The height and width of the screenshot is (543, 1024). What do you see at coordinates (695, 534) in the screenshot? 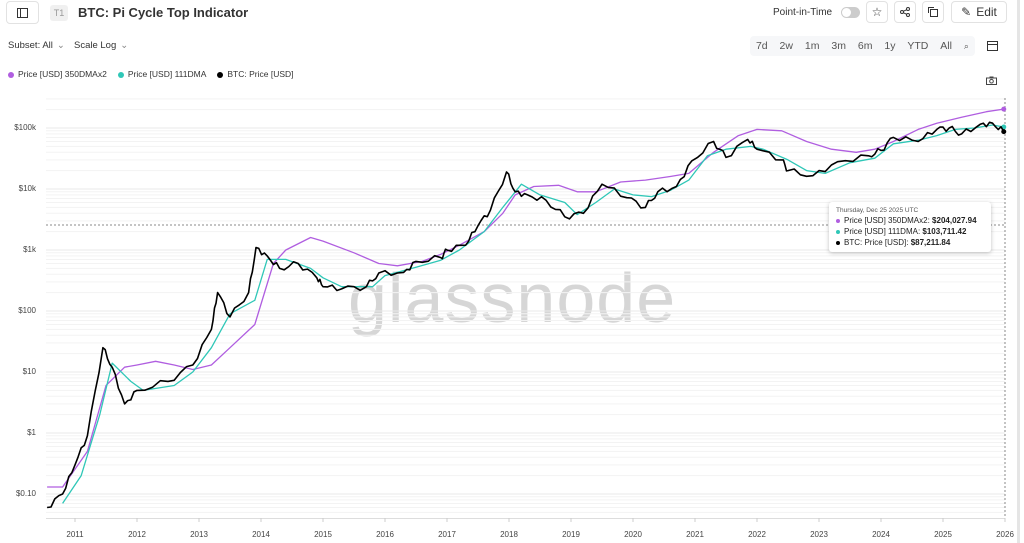
I see `x-tick-label: 2021` at bounding box center [695, 534].